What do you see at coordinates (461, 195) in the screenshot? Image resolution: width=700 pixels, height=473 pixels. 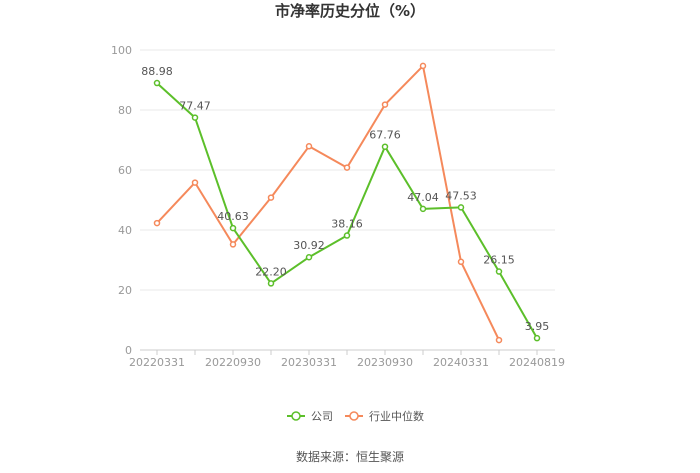 I see `data-label: 47.53` at bounding box center [461, 195].